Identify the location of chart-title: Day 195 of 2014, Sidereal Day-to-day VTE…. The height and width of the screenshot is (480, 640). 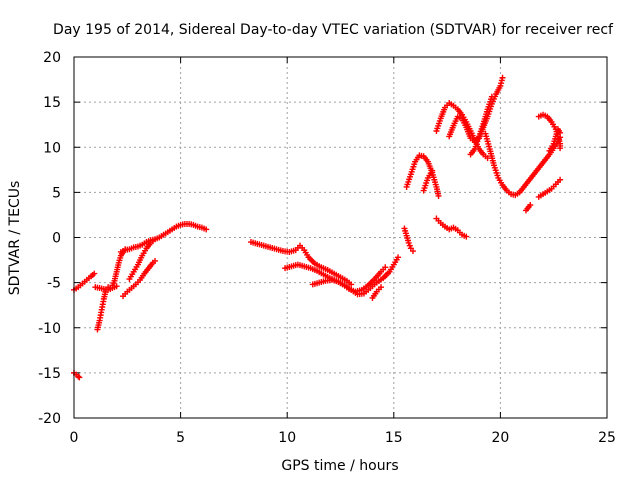
(333, 30).